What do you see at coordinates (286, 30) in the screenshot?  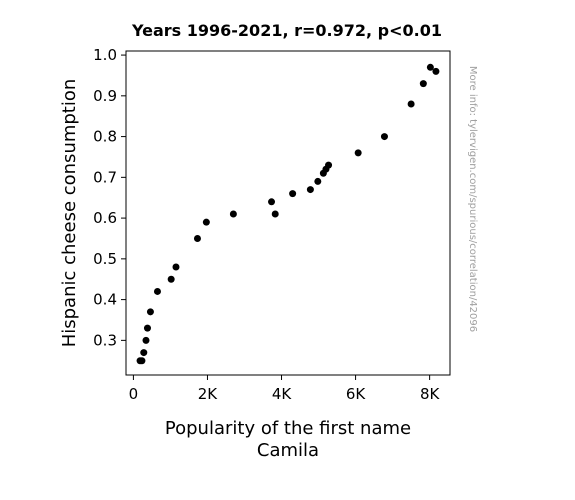 I see `chart-title: Years 1996-2021, r=0.972, p<0.01` at bounding box center [286, 30].